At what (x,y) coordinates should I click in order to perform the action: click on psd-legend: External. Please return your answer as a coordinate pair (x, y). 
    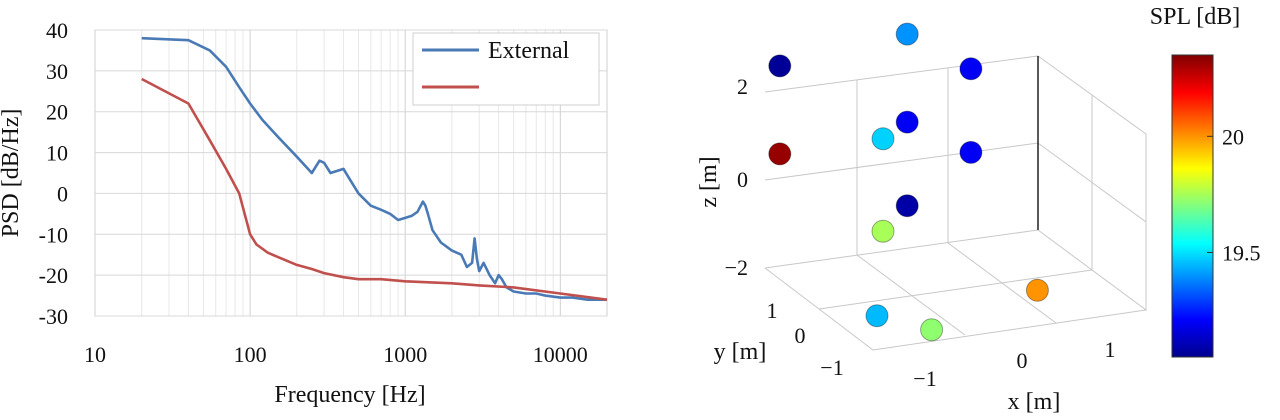
    Looking at the image, I should click on (506, 69).